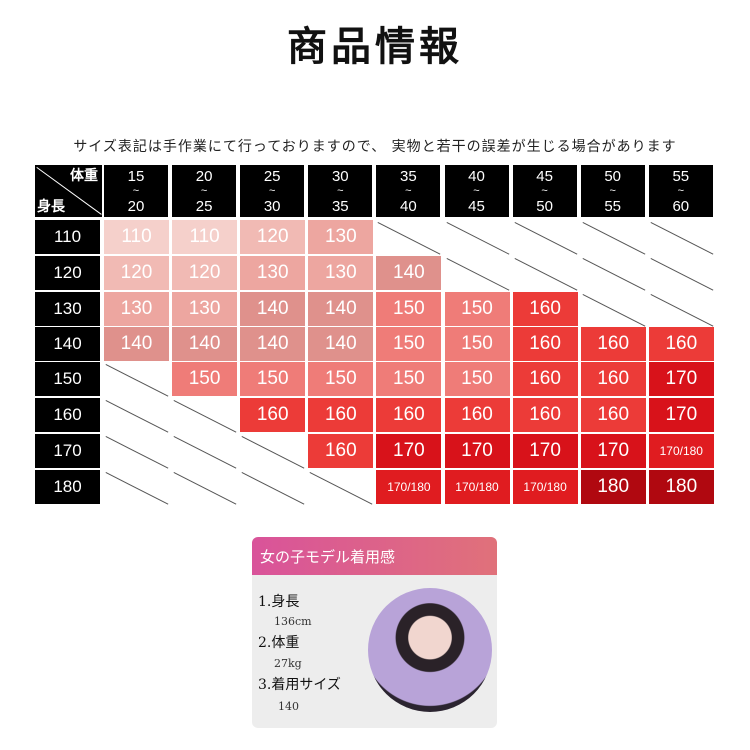 The width and height of the screenshot is (750, 750). What do you see at coordinates (476, 206) in the screenshot?
I see `weight-max: 45` at bounding box center [476, 206].